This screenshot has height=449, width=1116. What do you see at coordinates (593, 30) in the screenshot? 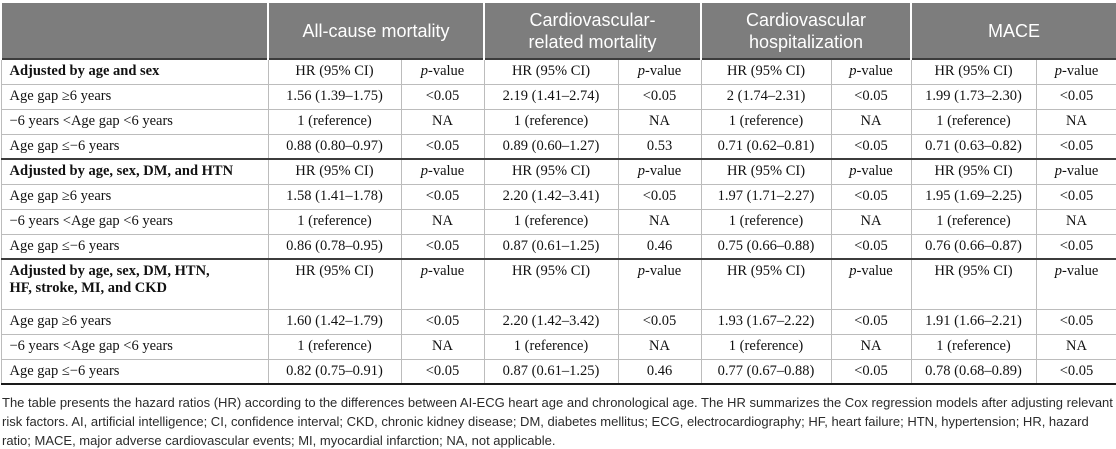
I see `column-group-cardiovascular-related-mortality: Cardiovascular- related mortality` at bounding box center [593, 30].